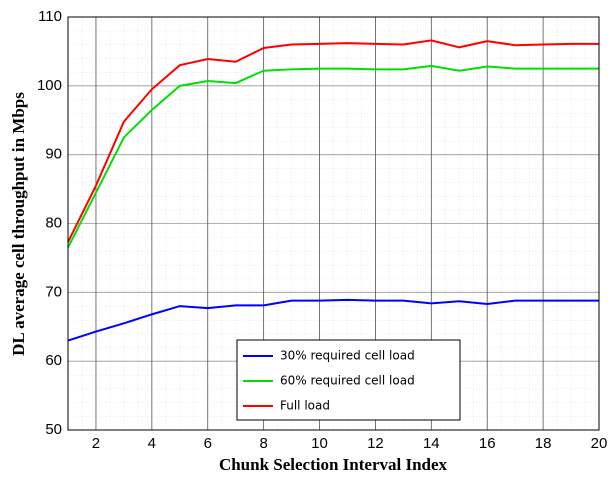 This screenshot has width=611, height=479. Describe the element at coordinates (263, 443) in the screenshot. I see `x-tick-label: 8` at that location.